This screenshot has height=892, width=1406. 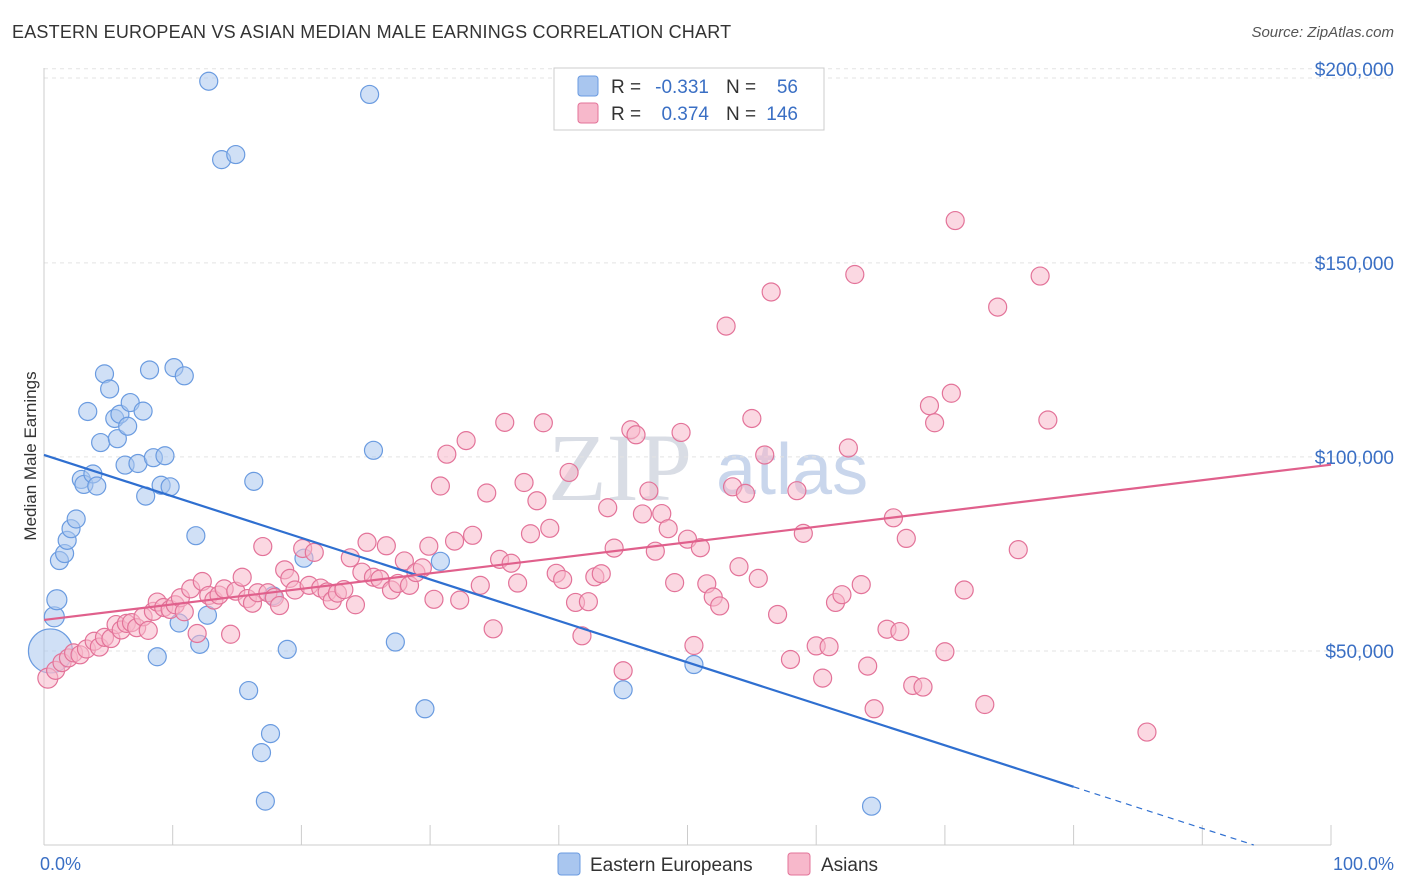 What do you see at coordinates (1354, 458) in the screenshot?
I see `y-tick-label: $100,000` at bounding box center [1354, 458].